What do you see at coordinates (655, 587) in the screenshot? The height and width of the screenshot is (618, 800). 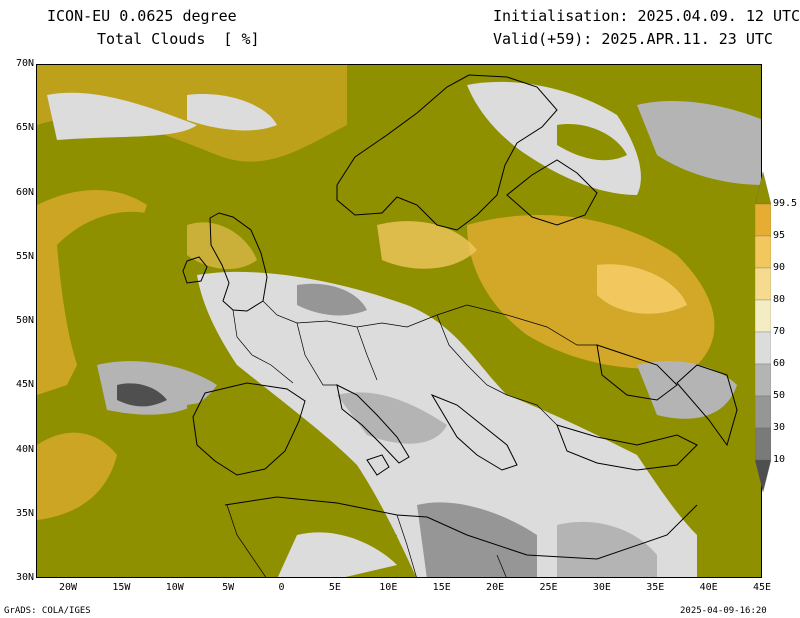 I see `lon-label: 35E` at bounding box center [655, 587].